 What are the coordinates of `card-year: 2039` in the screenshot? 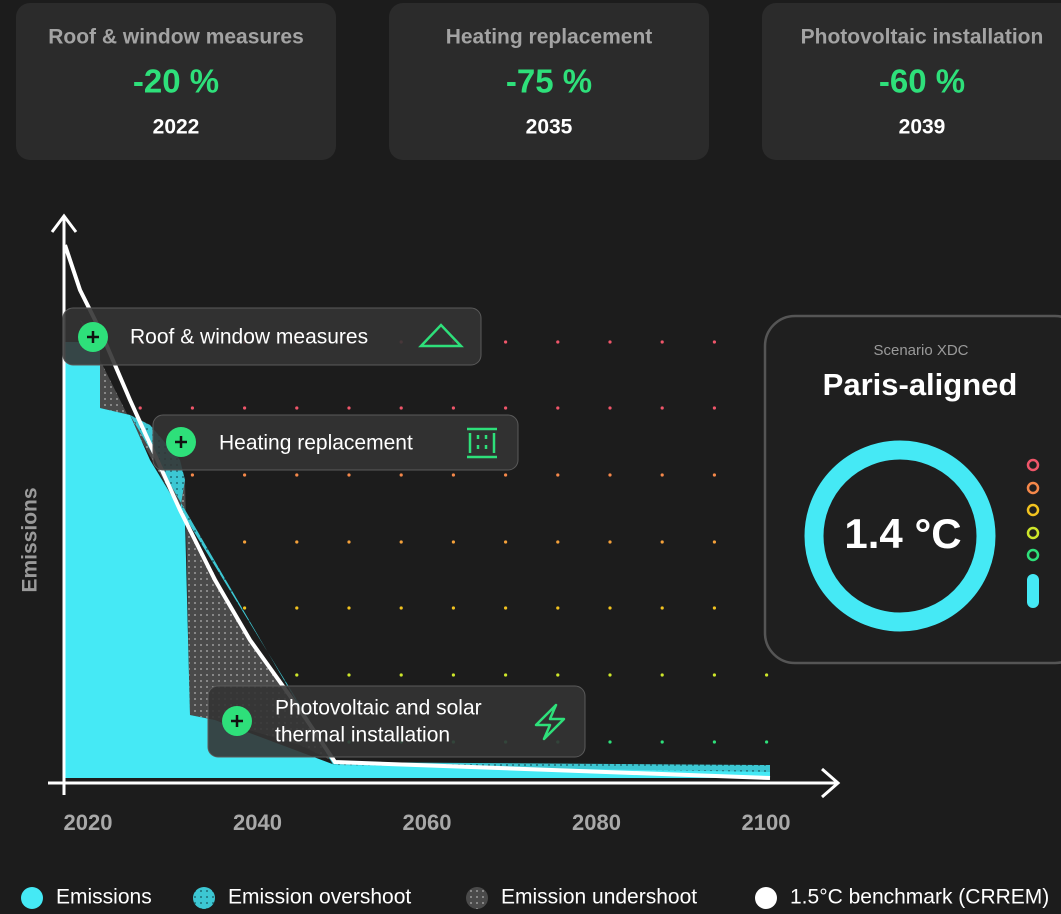 It's located at (922, 127).